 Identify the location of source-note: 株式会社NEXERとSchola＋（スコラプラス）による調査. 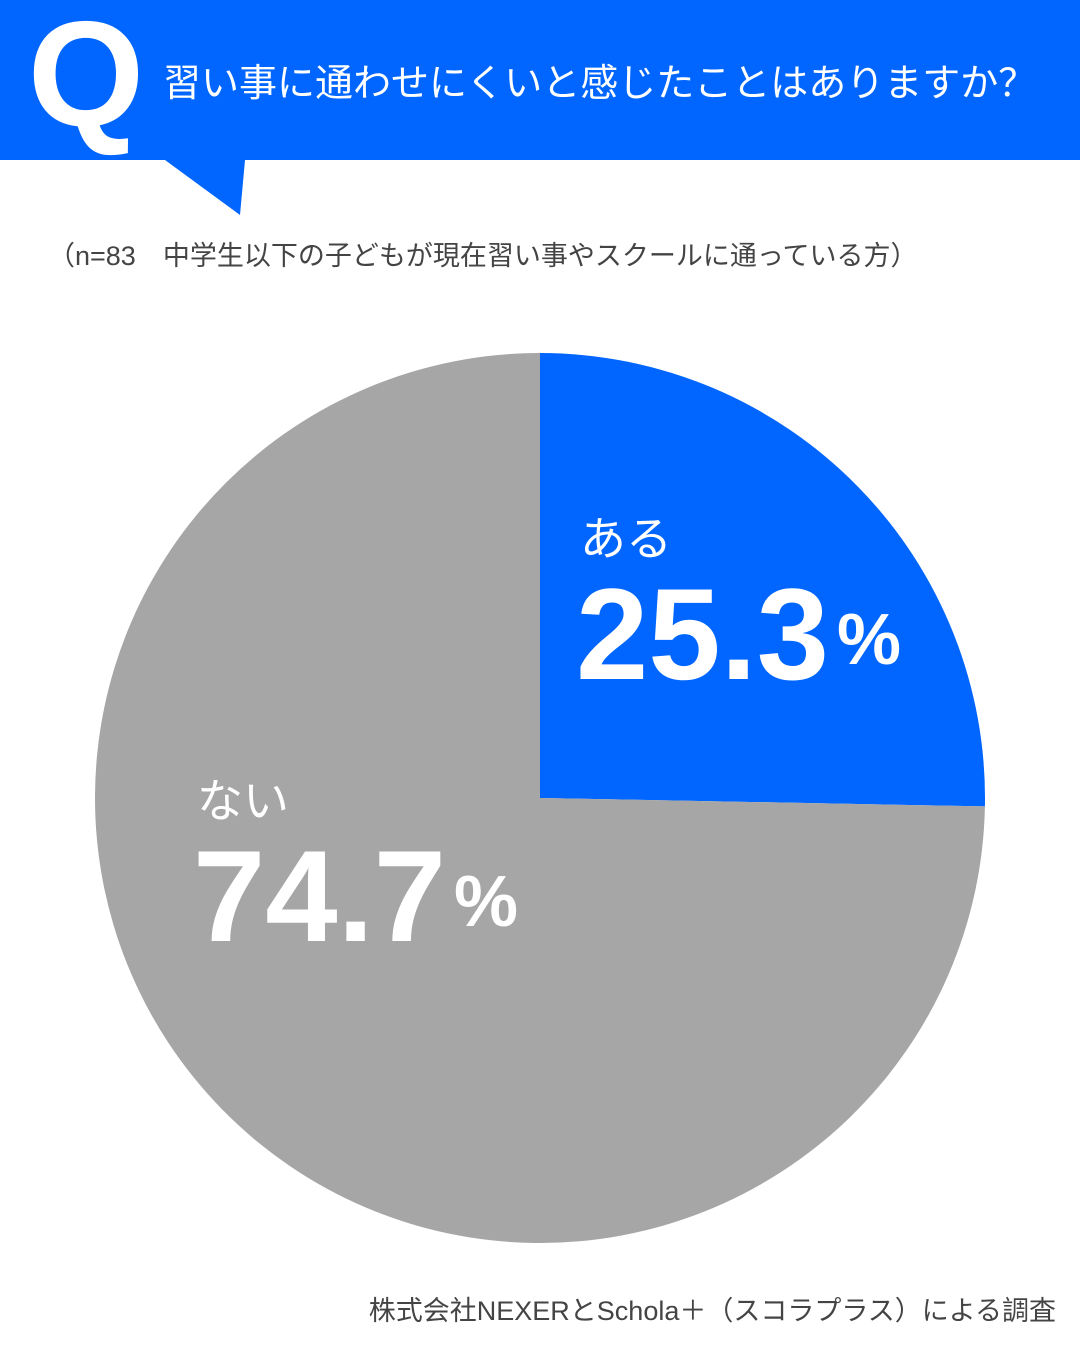
(712, 1311).